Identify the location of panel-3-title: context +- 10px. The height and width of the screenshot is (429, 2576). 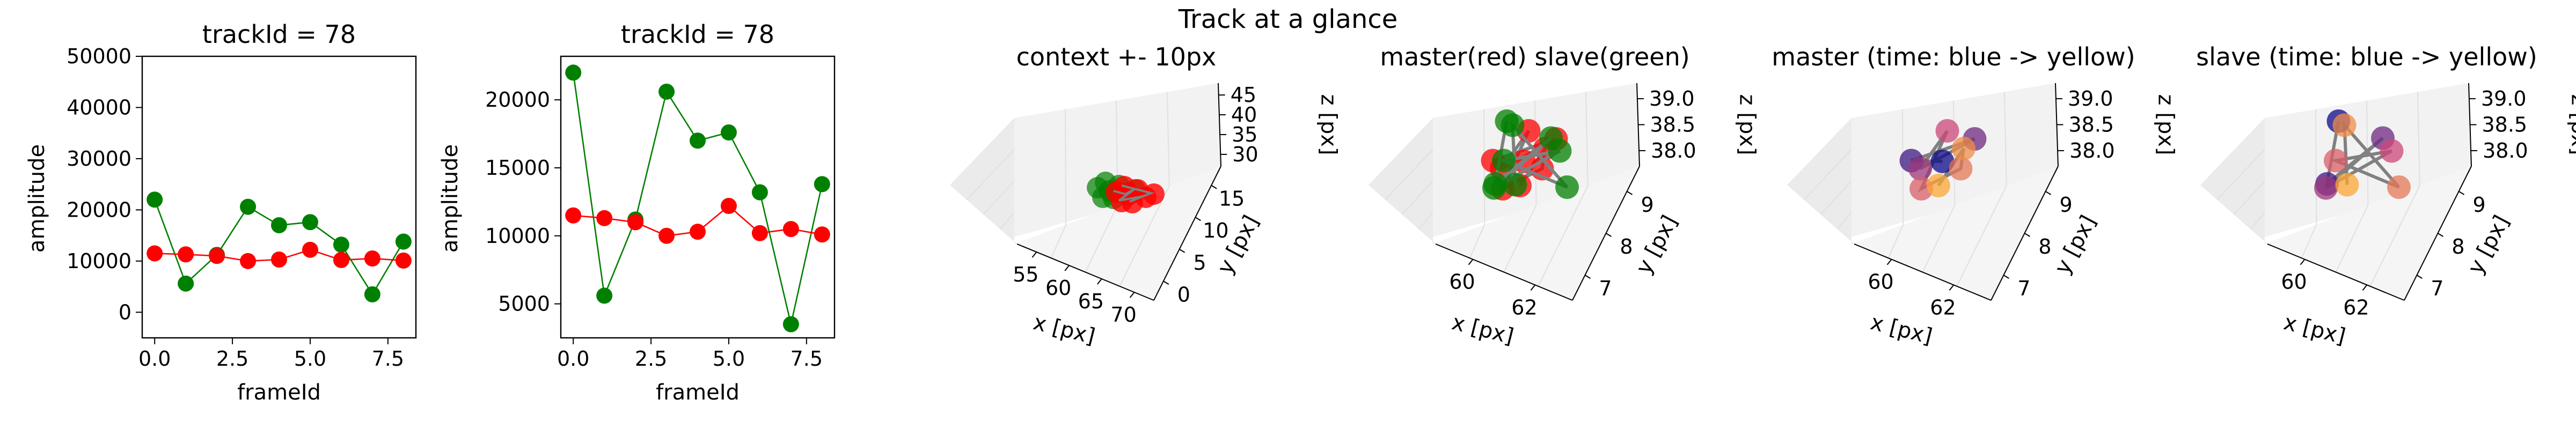
(1116, 56).